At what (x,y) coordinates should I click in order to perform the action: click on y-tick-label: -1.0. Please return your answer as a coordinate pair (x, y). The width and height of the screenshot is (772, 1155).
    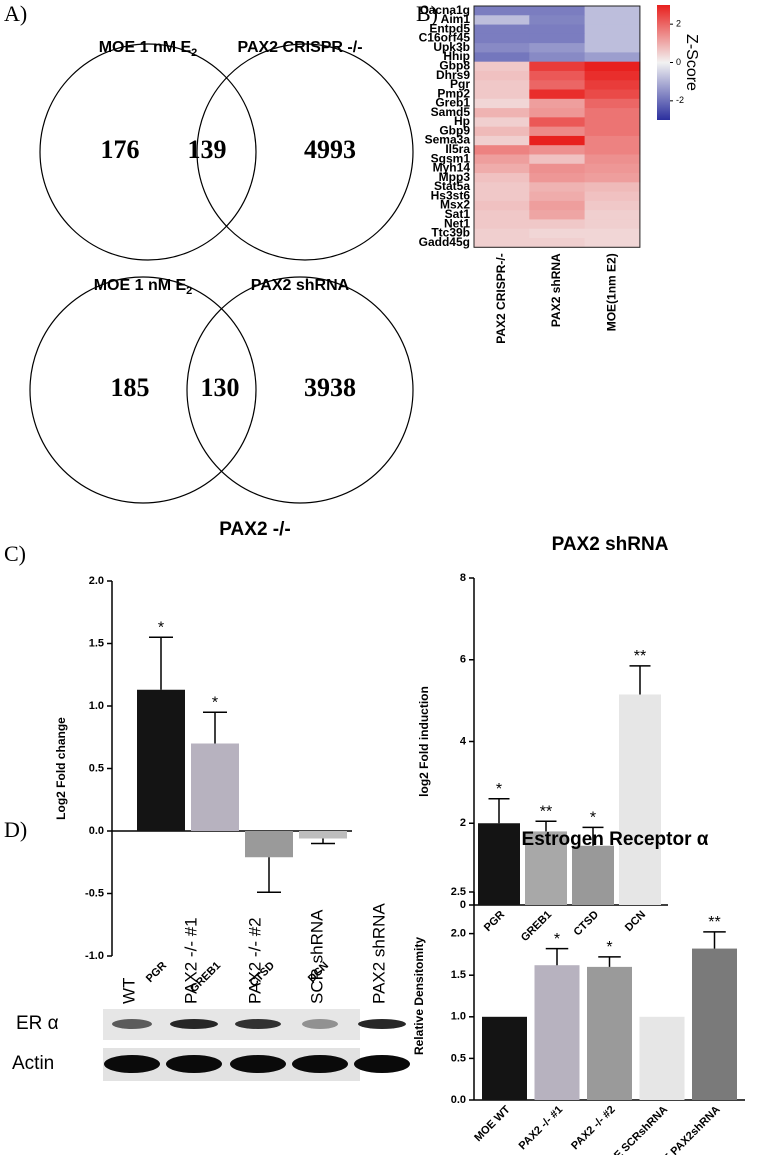
    Looking at the image, I should click on (94, 956).